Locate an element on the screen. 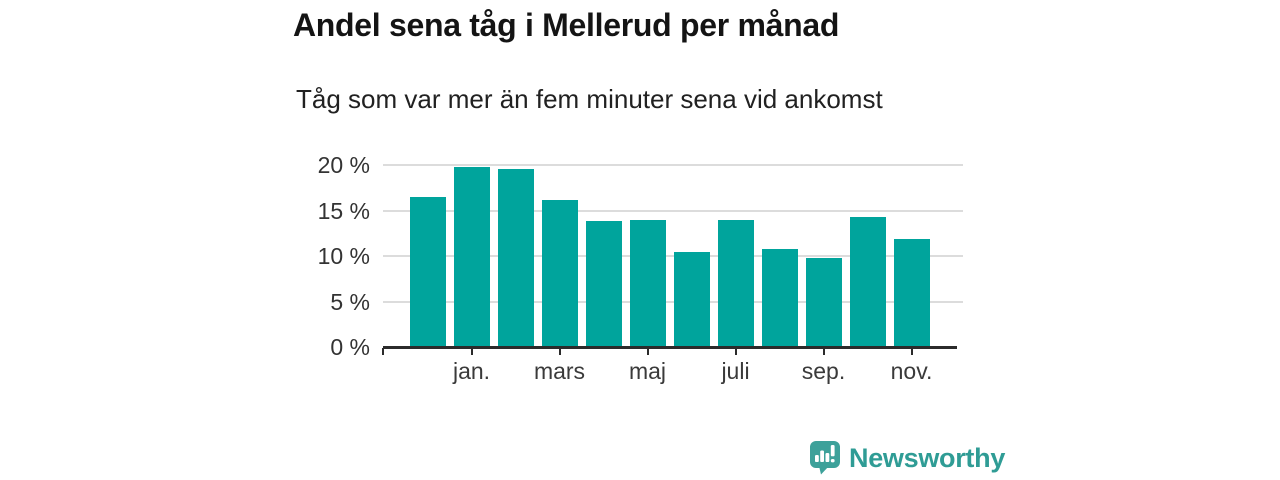 Image resolution: width=1280 pixels, height=480 pixels. y-tick-label: 15 % is located at coordinates (343, 210).